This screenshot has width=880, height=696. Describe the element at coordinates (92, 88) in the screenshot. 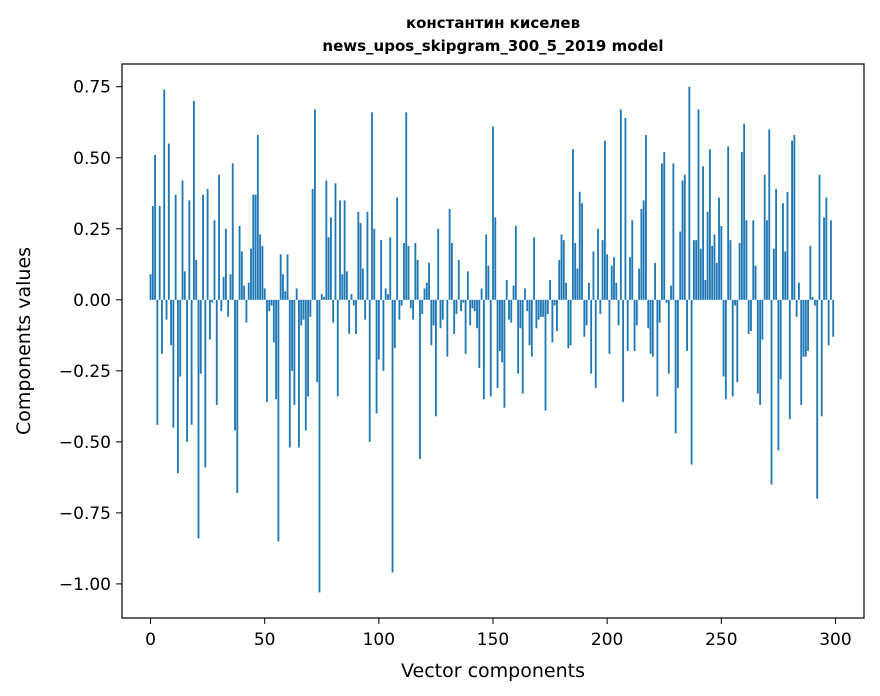

I see `y-tick-label: 0.75` at that location.